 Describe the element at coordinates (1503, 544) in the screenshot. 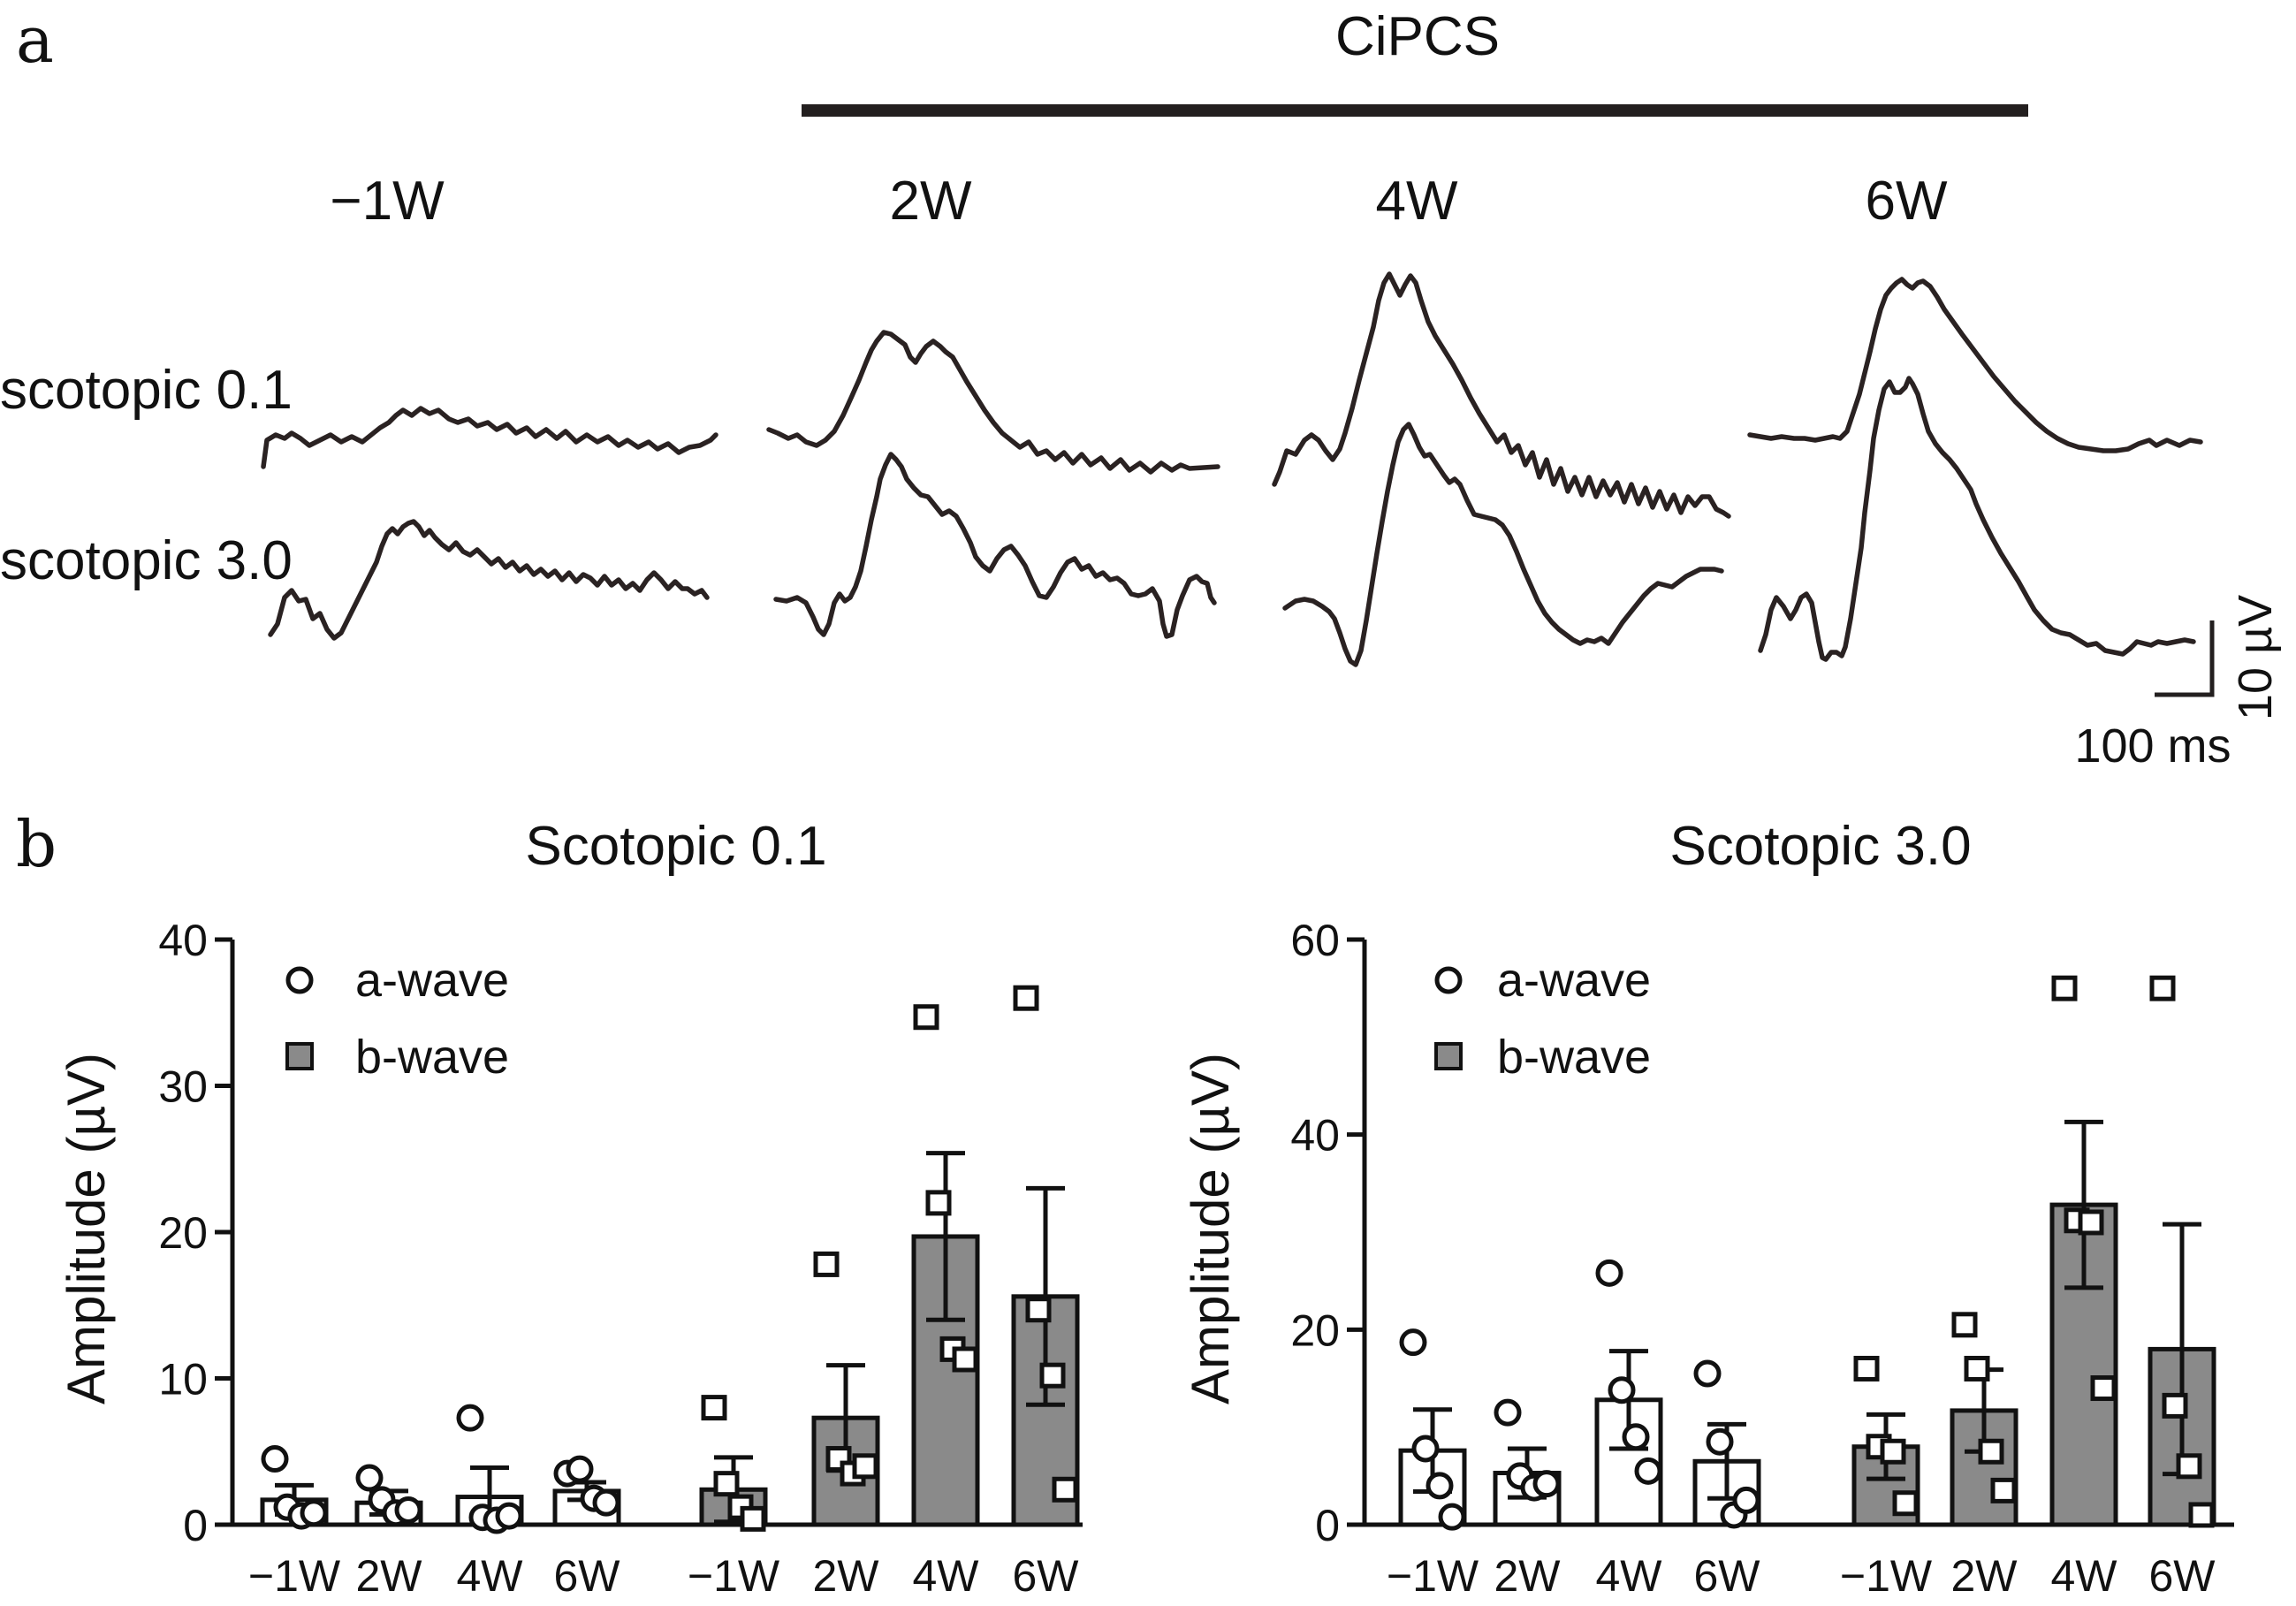

I see `erg-trace-s30-4w` at that location.